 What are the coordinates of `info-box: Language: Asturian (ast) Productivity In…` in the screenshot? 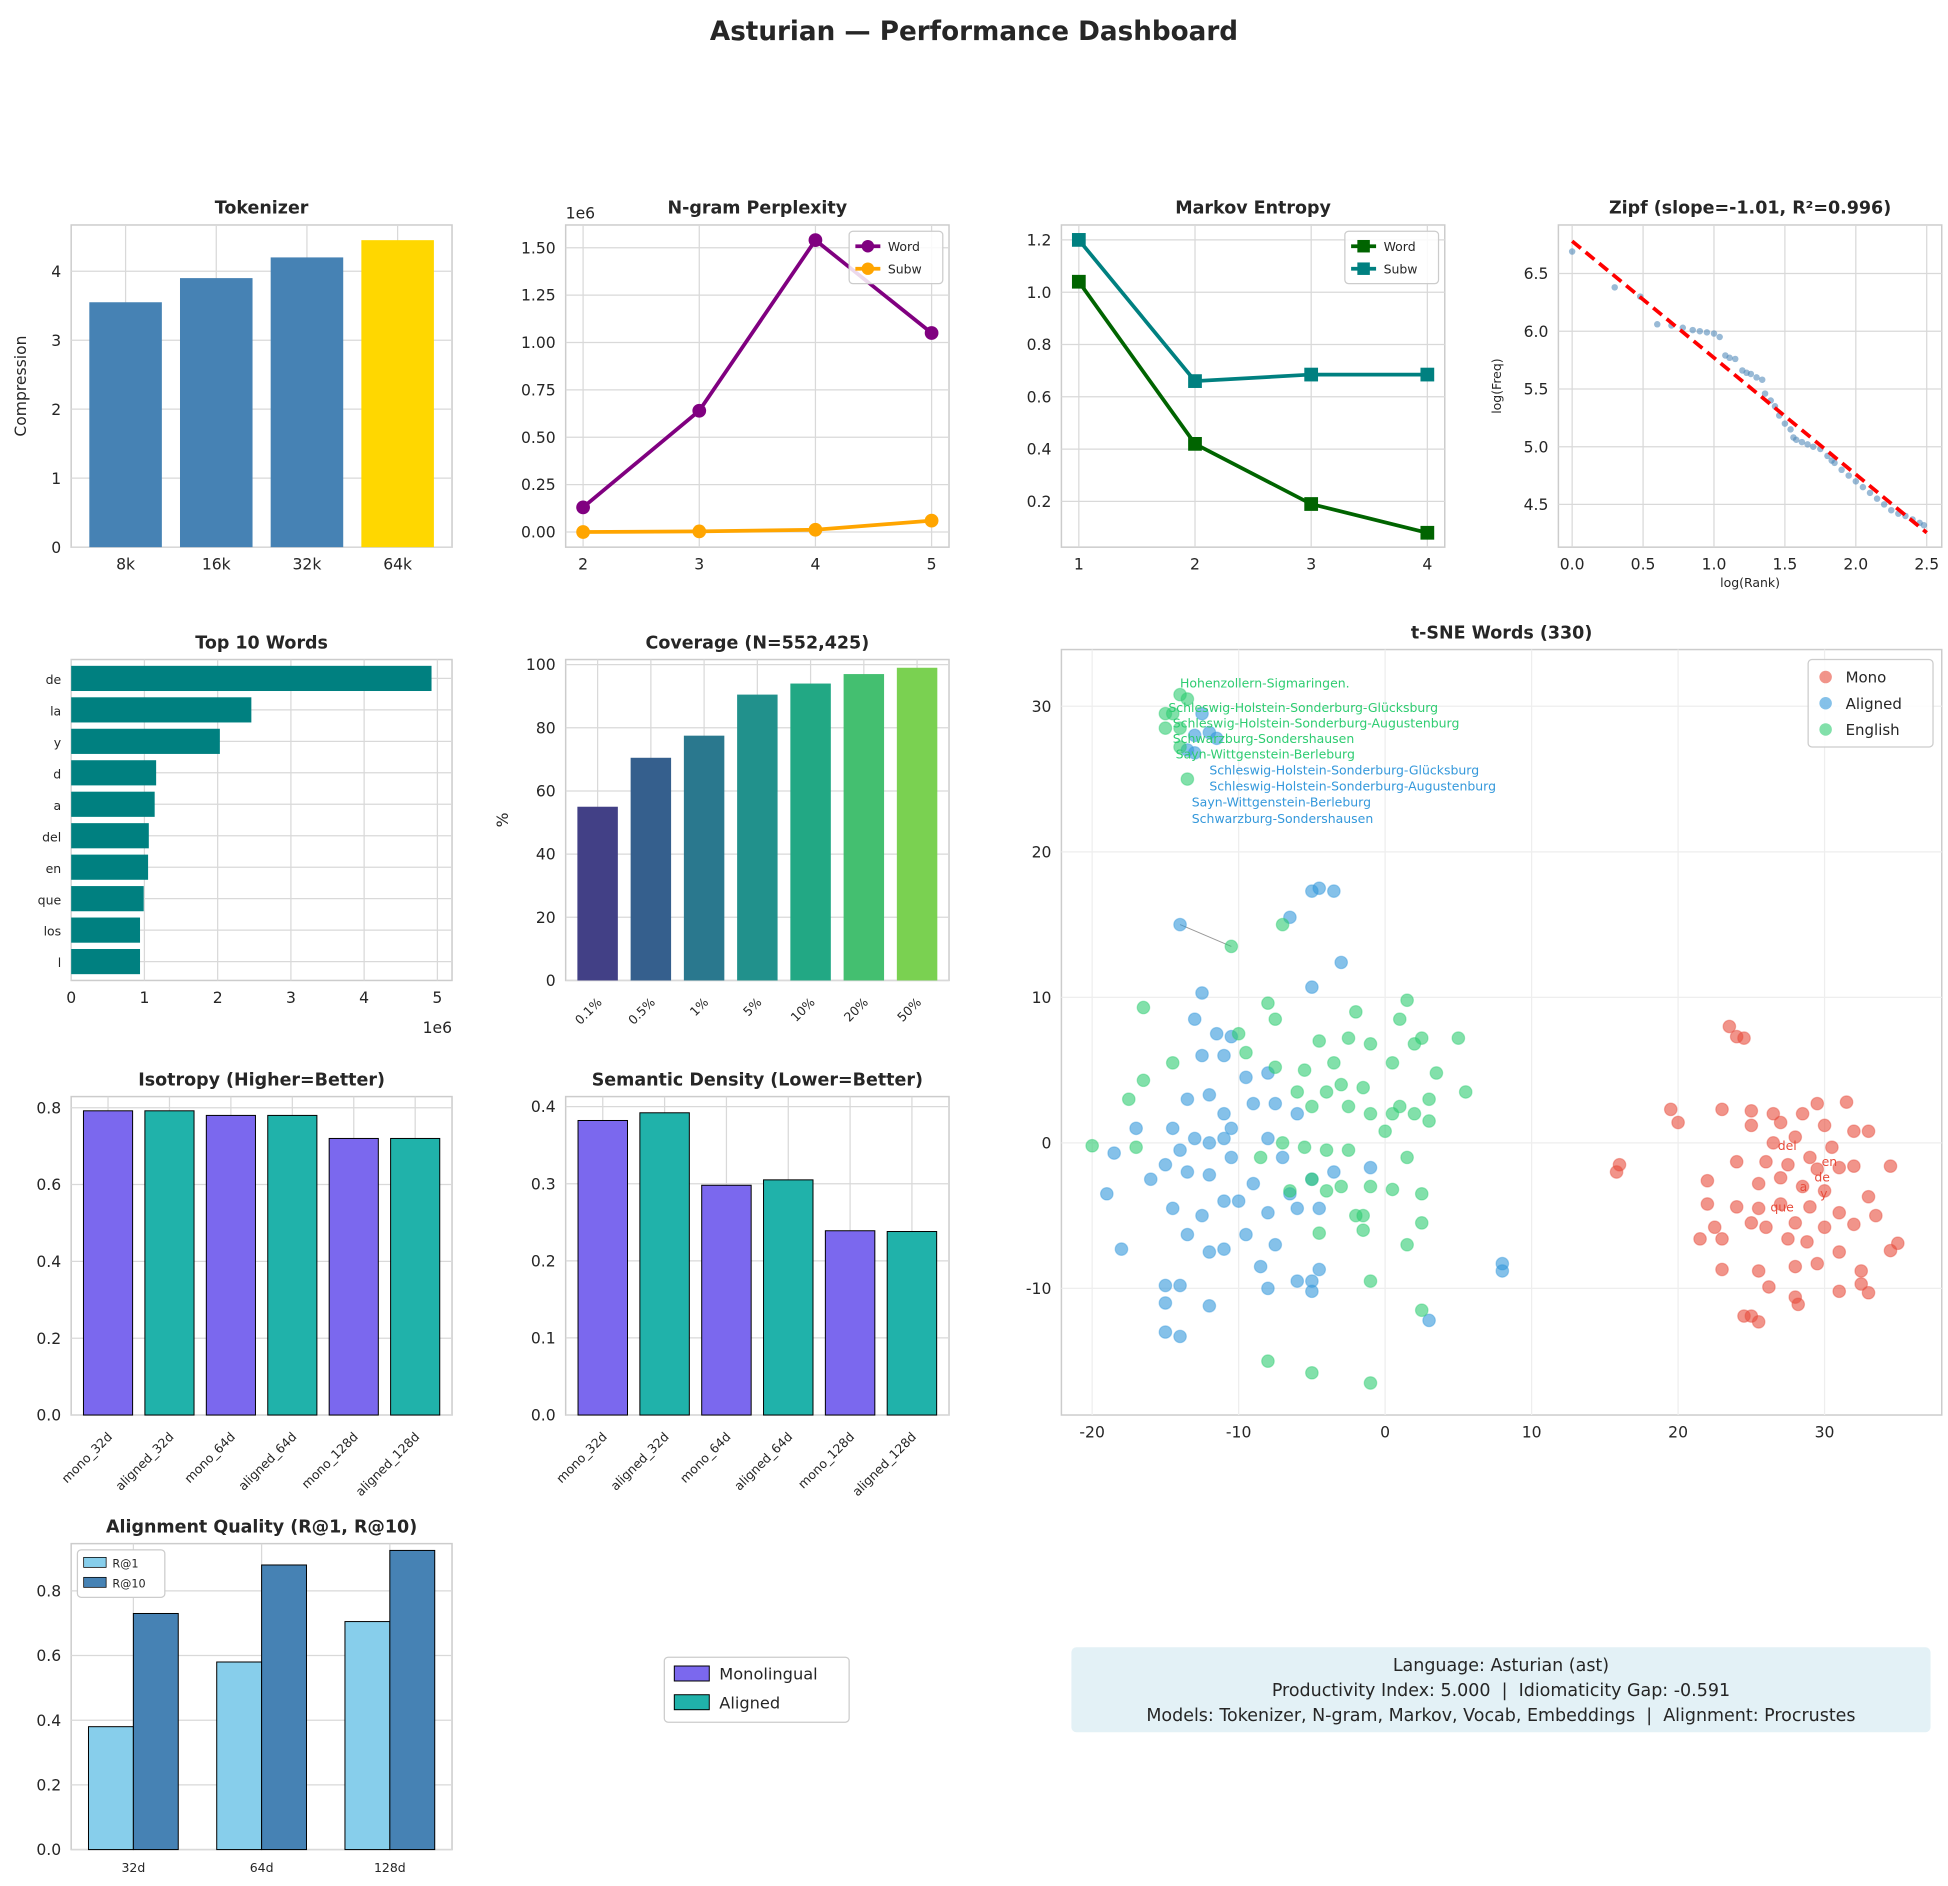 It's located at (1501, 1690).